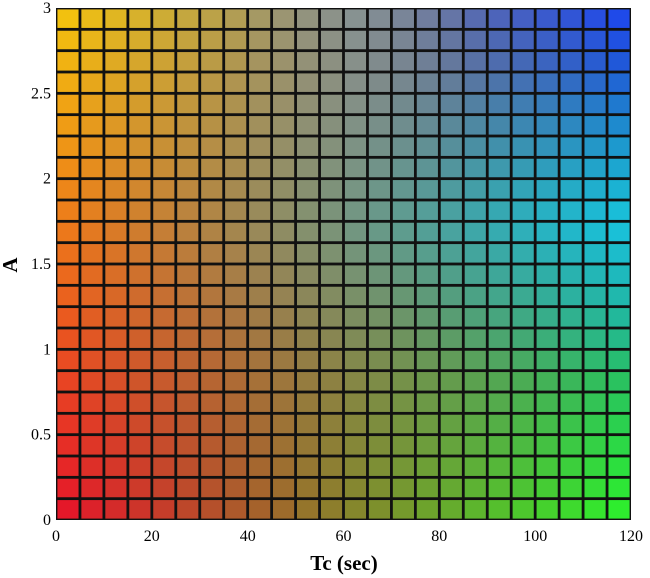 This screenshot has width=650, height=578. I want to click on x-tick-label: 120, so click(631, 536).